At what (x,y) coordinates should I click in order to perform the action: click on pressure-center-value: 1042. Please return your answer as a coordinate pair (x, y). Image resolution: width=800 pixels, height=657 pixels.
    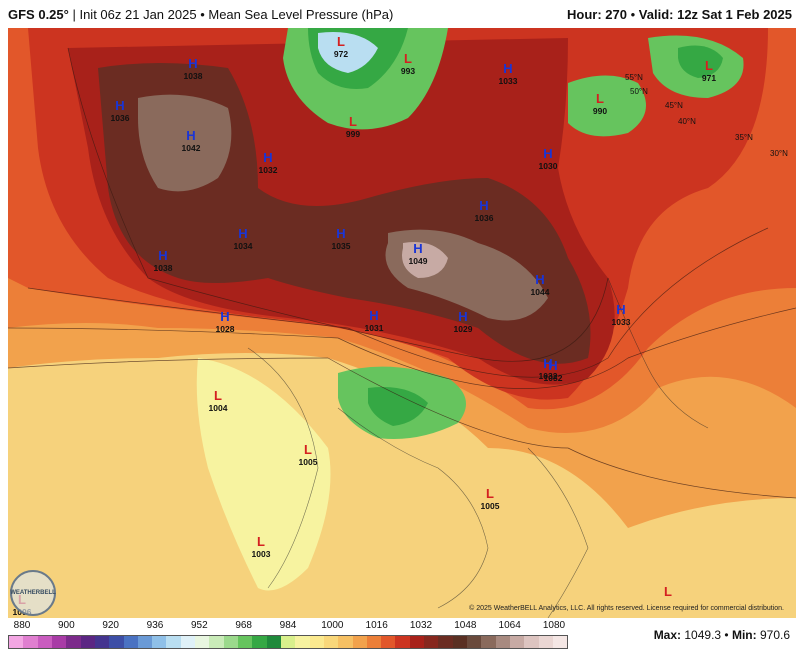
    Looking at the image, I should click on (191, 148).